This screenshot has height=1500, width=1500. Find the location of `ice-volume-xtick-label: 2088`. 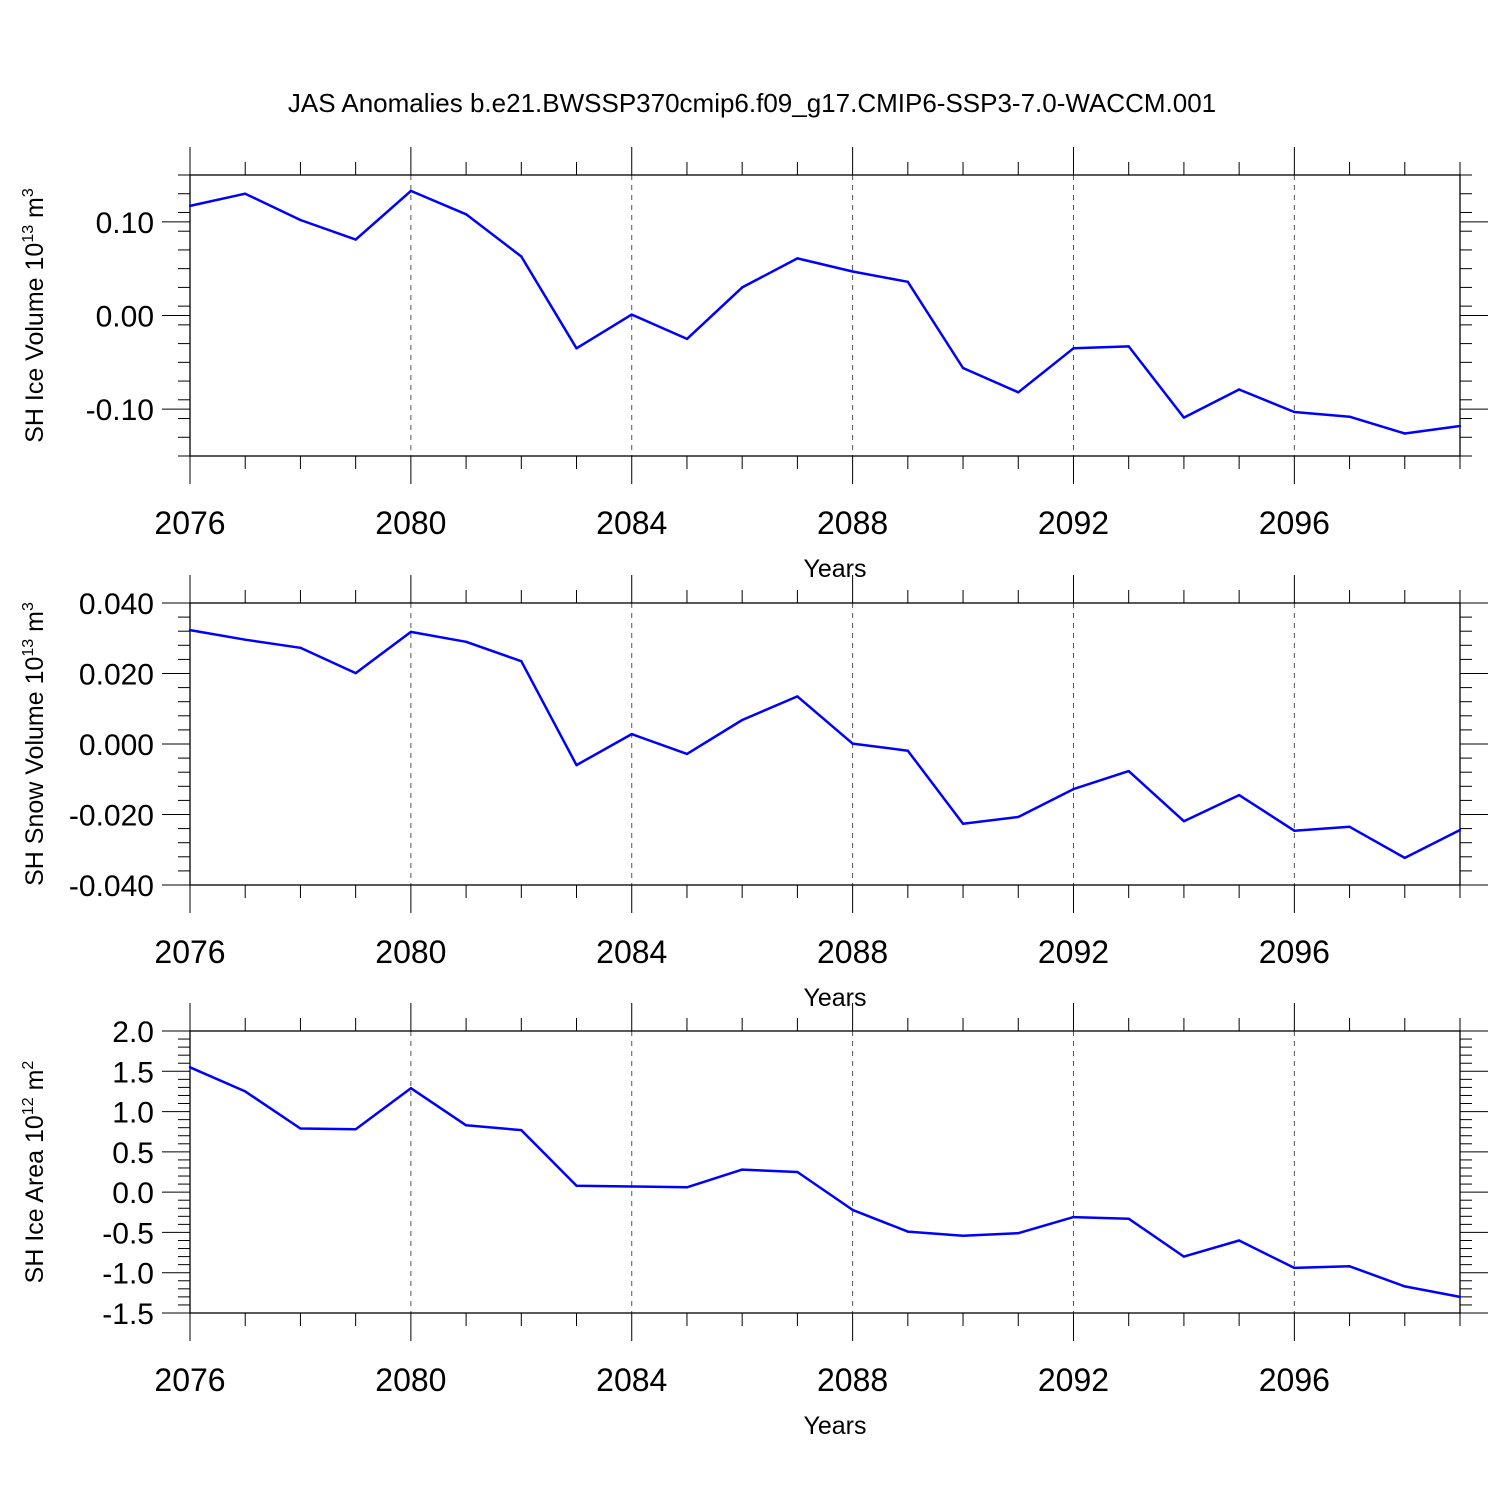

ice-volume-xtick-label: 2088 is located at coordinates (852, 523).